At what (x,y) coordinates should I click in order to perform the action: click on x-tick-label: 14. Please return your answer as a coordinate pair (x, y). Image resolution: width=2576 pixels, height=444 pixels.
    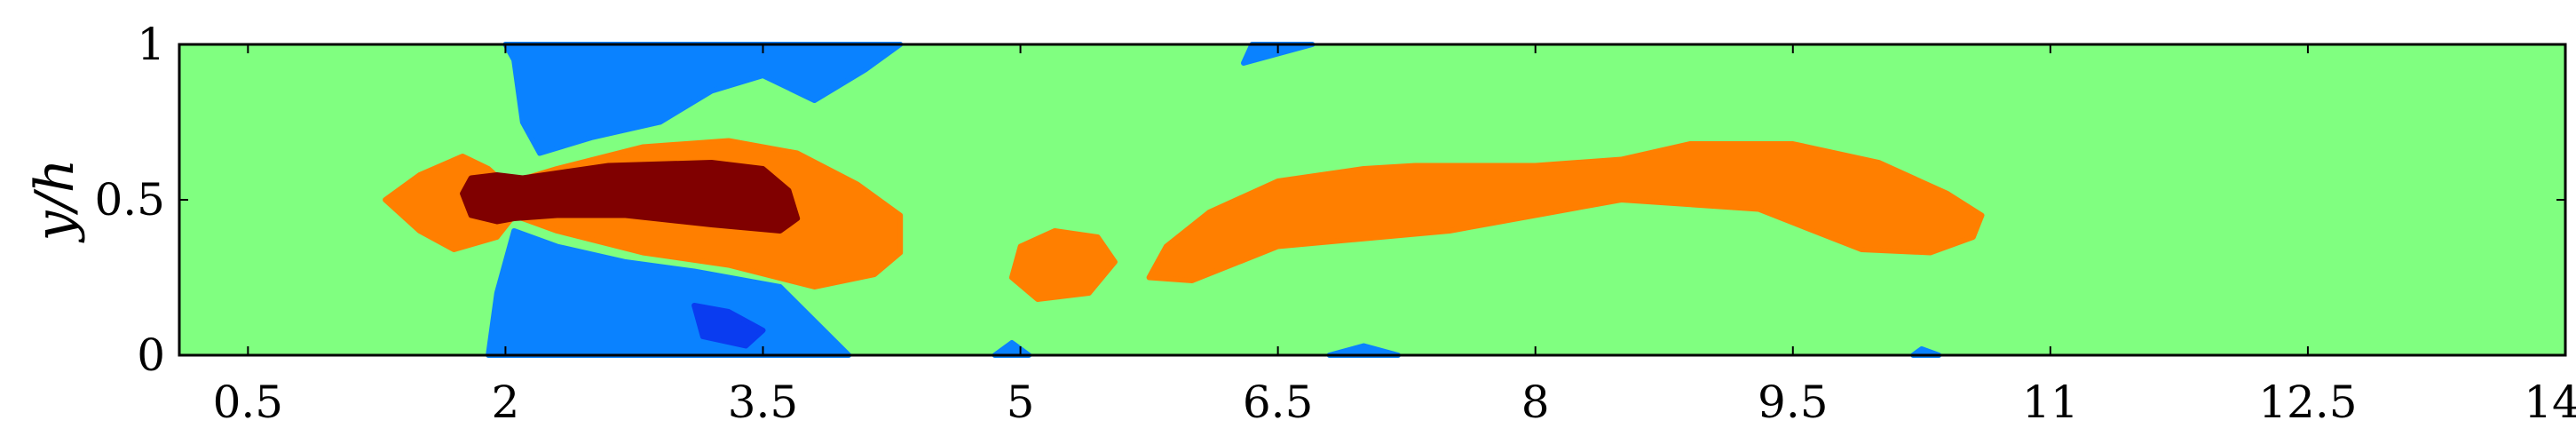
    Looking at the image, I should click on (2550, 402).